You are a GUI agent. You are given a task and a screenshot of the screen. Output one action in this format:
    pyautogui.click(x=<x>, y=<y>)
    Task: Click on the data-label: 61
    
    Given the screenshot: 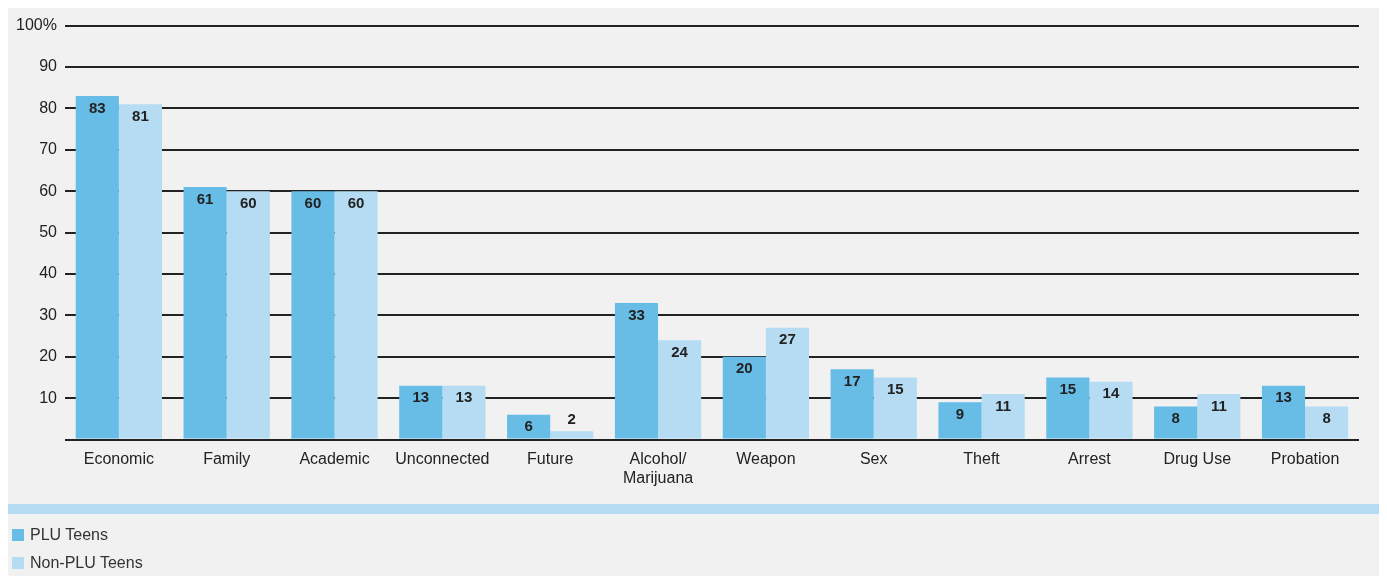 What is the action you would take?
    pyautogui.click(x=205, y=198)
    